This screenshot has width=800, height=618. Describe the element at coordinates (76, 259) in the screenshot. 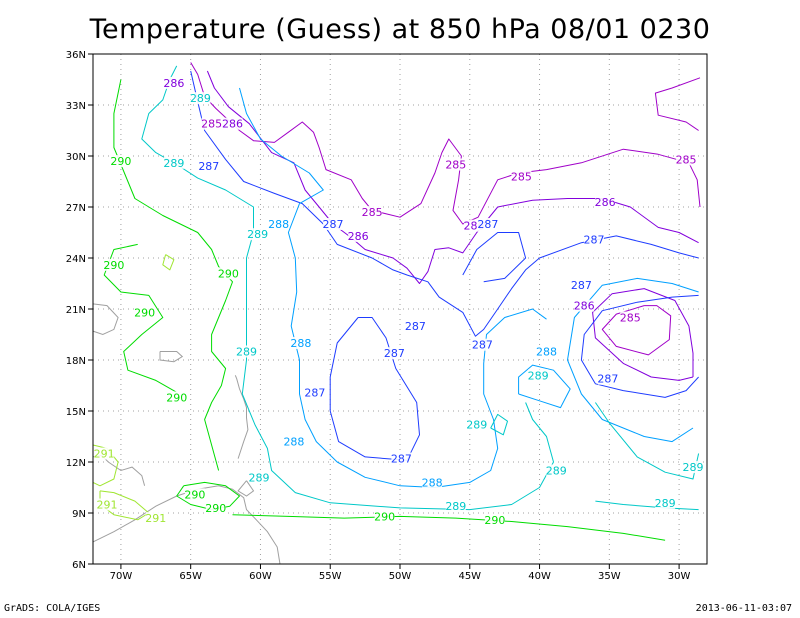

I see `y-tick-label: 24N` at that location.